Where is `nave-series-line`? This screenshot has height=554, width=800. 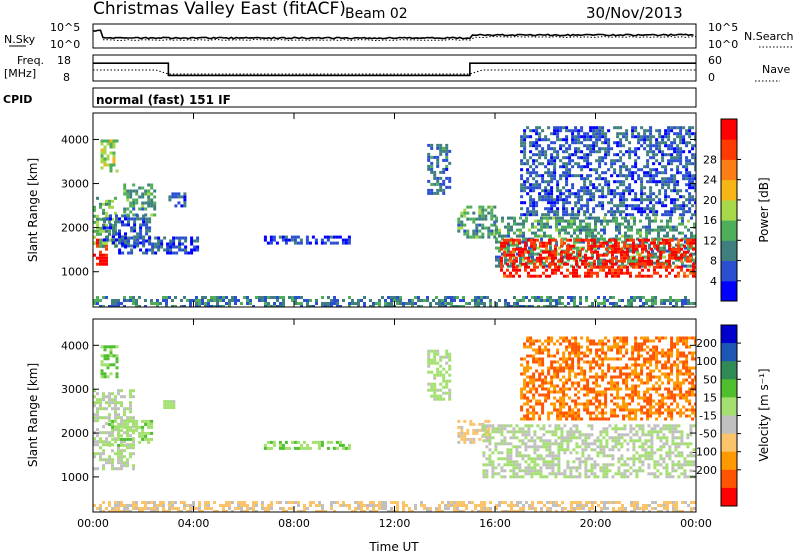
nave-series-line is located at coordinates (394, 72).